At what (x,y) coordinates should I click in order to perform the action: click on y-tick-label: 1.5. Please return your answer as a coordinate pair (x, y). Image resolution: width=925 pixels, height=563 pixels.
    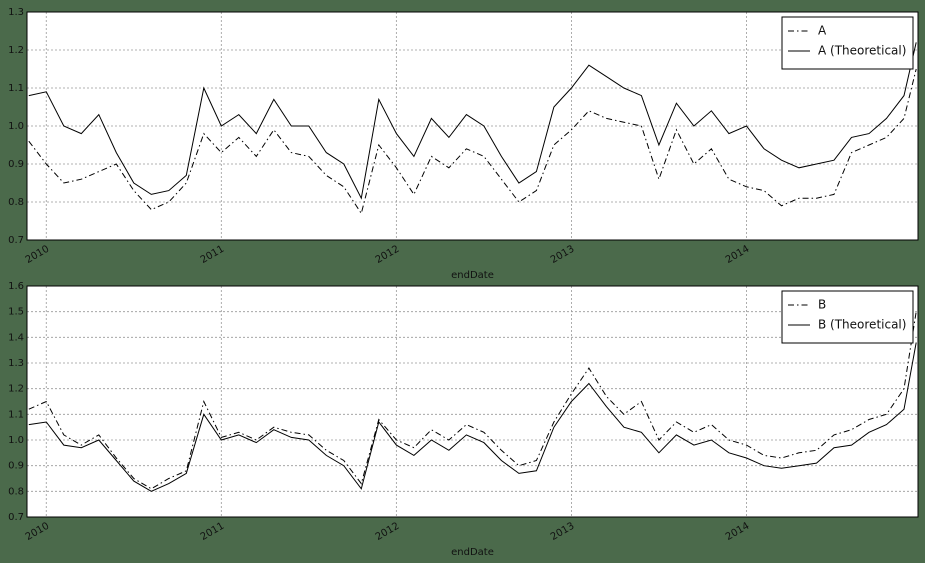
    Looking at the image, I should click on (16, 312).